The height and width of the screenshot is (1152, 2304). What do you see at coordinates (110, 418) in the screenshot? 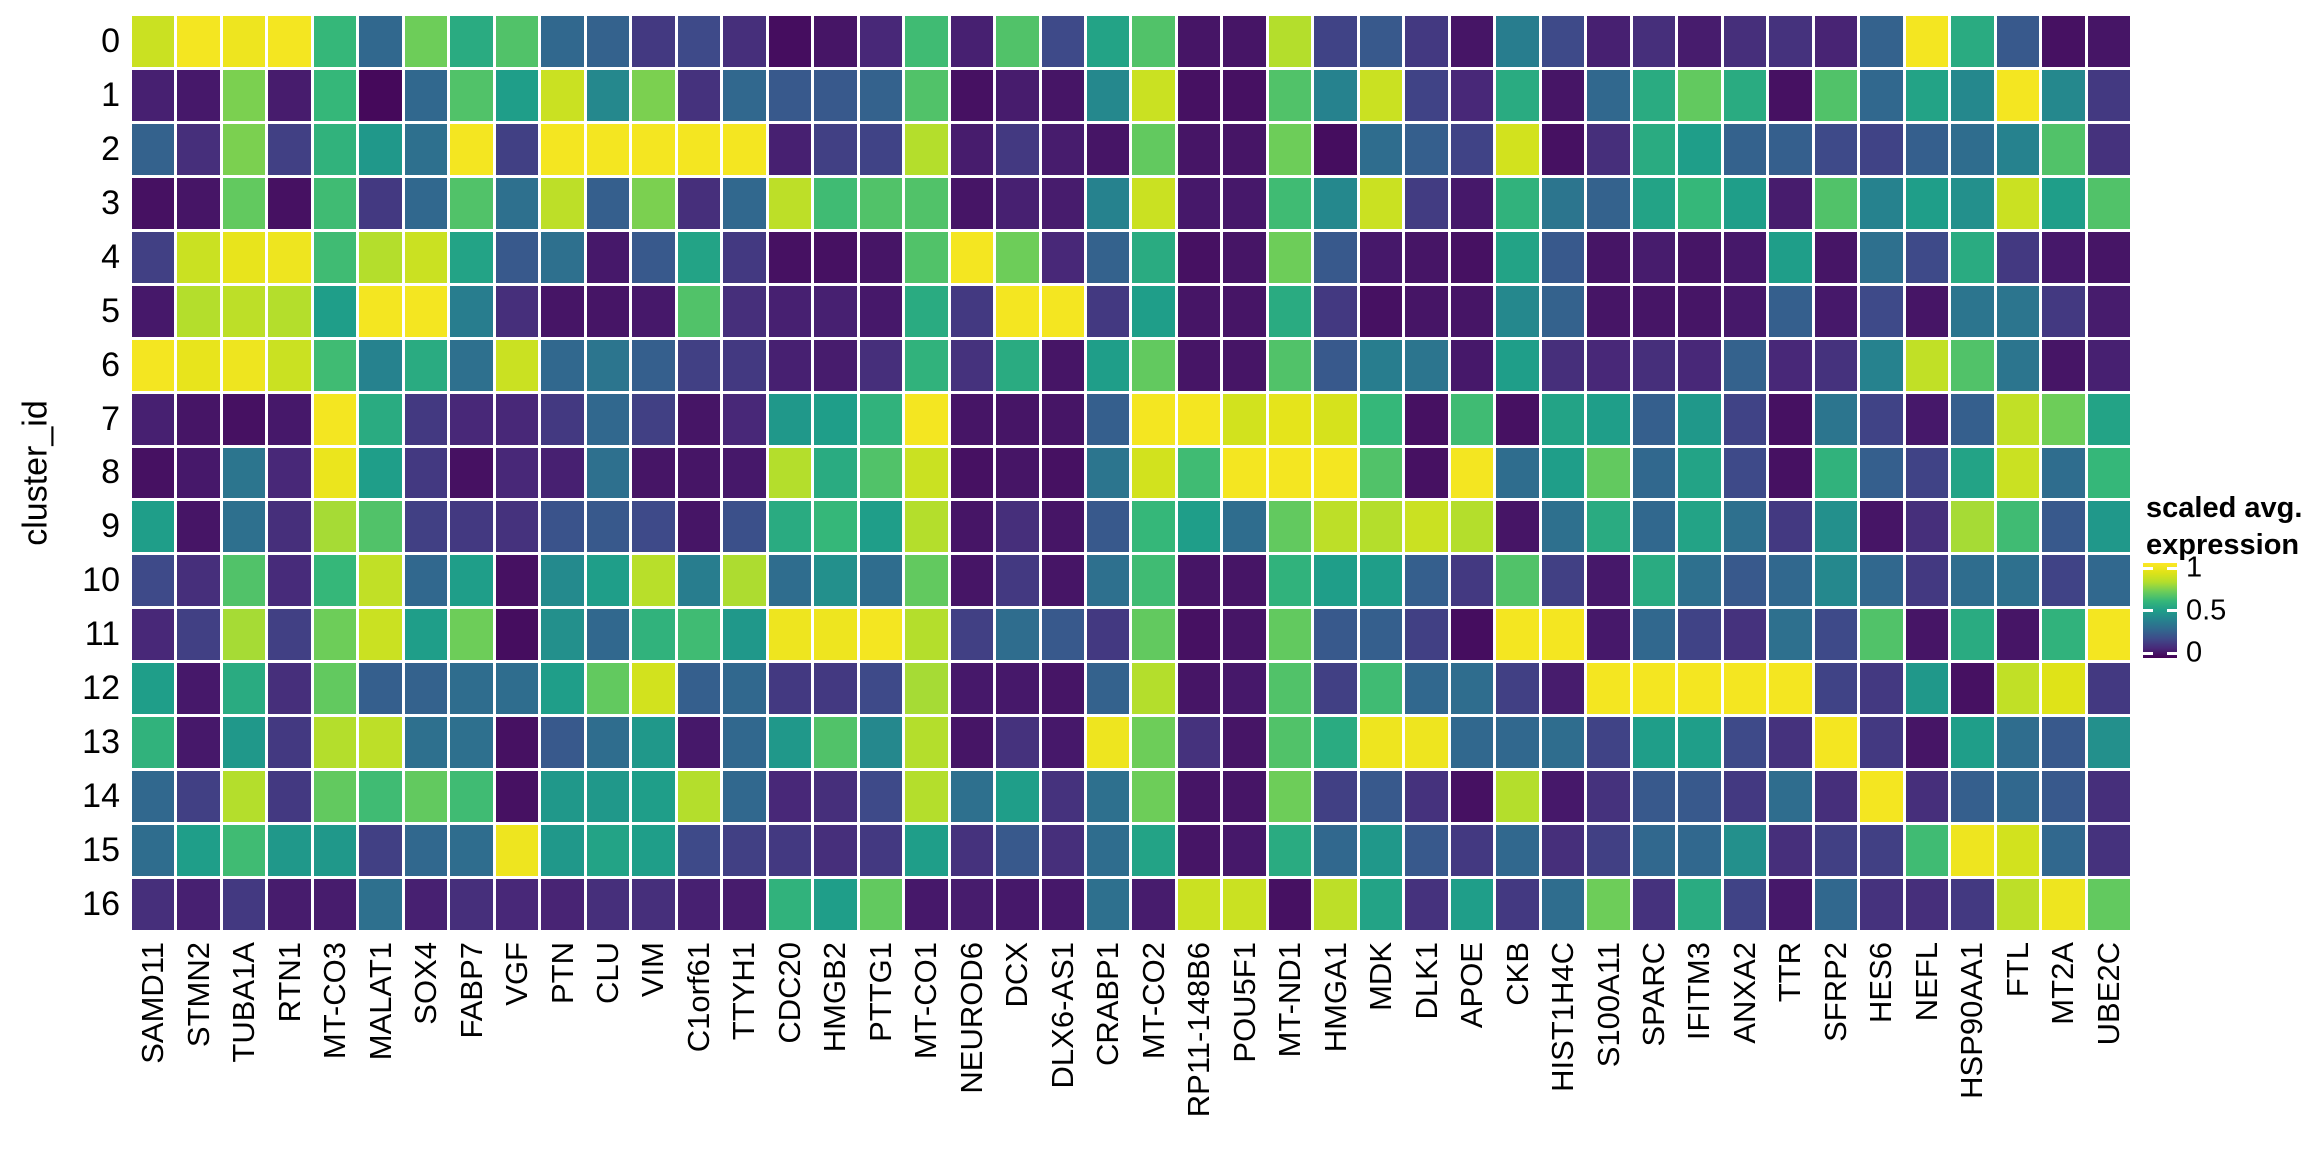
I see `y-tick-label: 7` at bounding box center [110, 418].